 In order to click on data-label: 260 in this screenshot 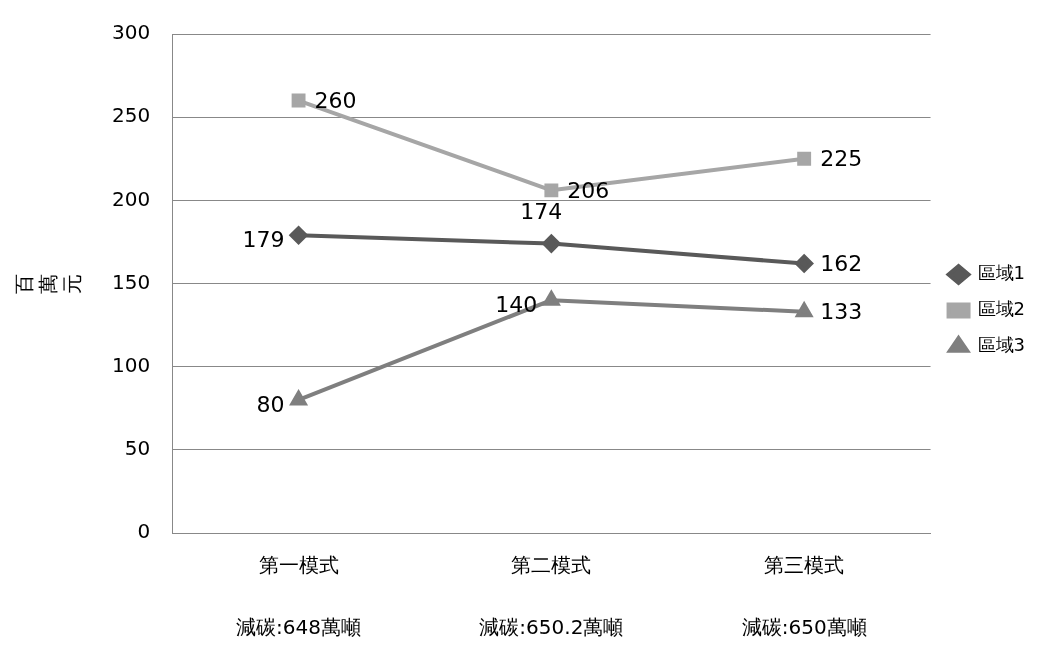, I will do `click(335, 101)`.